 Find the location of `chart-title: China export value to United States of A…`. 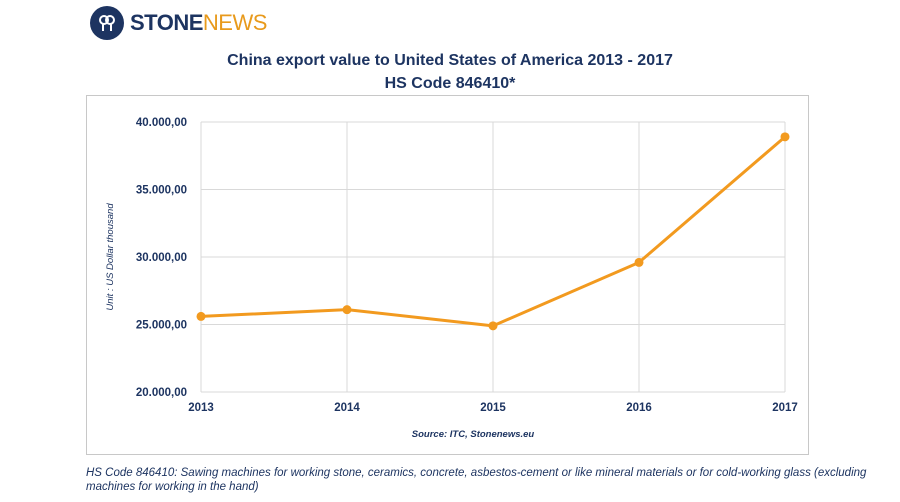

chart-title: China export value to United States of A… is located at coordinates (450, 60).